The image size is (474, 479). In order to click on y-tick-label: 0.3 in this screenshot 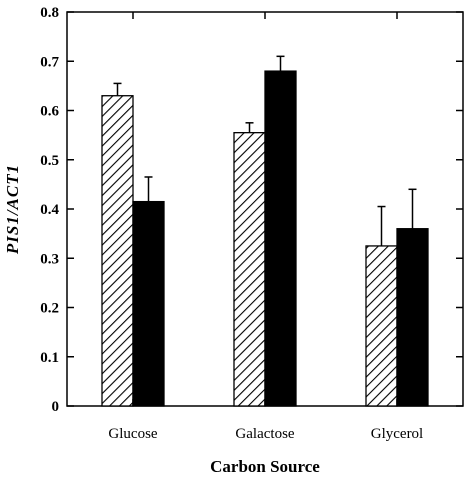, I will do `click(49, 259)`.